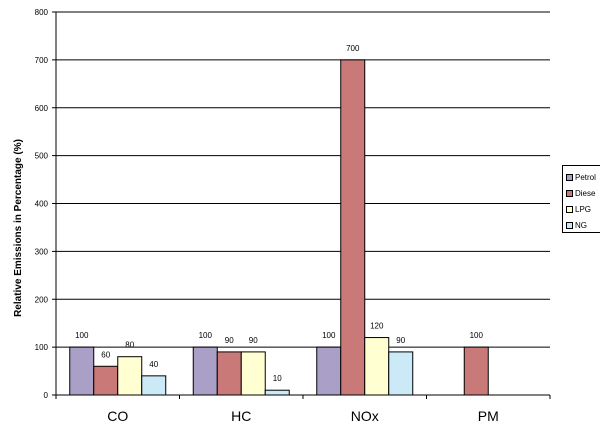 The height and width of the screenshot is (425, 600). What do you see at coordinates (365, 416) in the screenshot?
I see `x-category-label: NOx` at bounding box center [365, 416].